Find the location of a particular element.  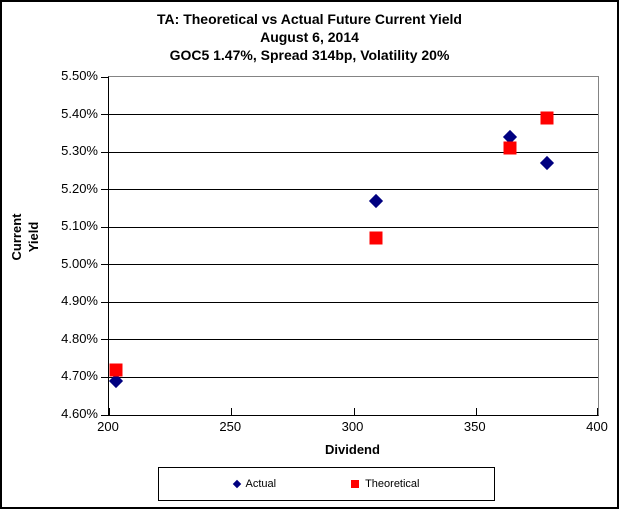

y-tick-label: 5.30% is located at coordinates (79, 151).